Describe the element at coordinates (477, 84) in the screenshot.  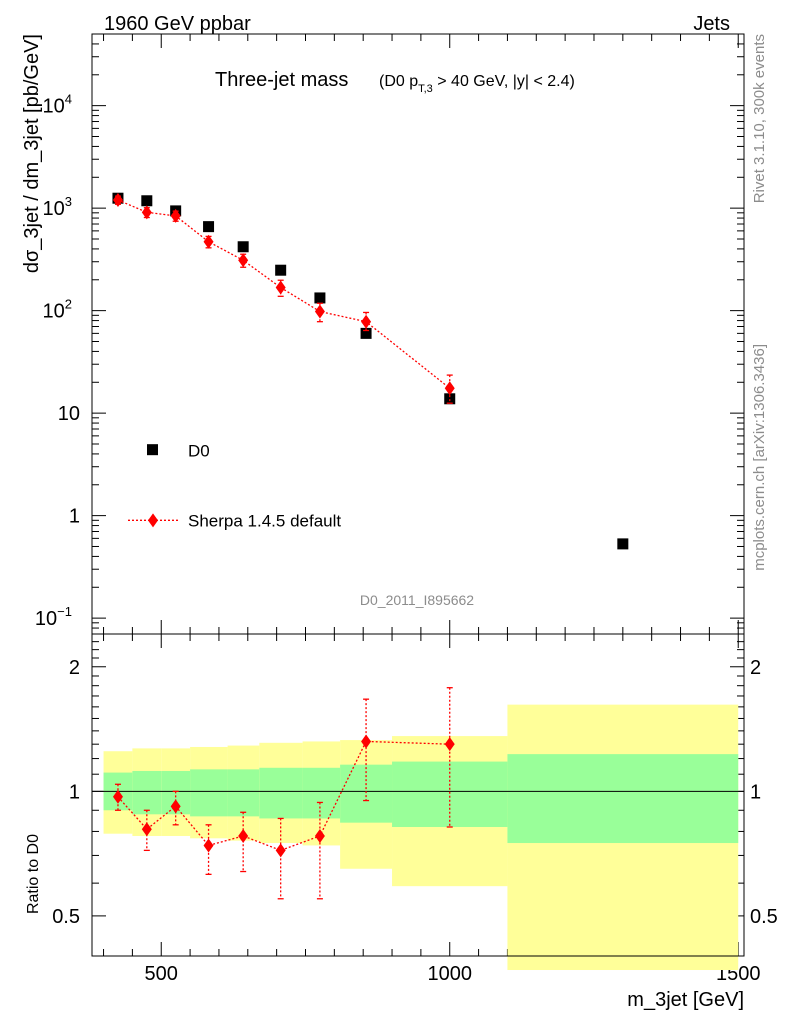
I see `plot-title-cut: (D0 pT,3 > 40 GeV, |y| < 2.4)` at that location.